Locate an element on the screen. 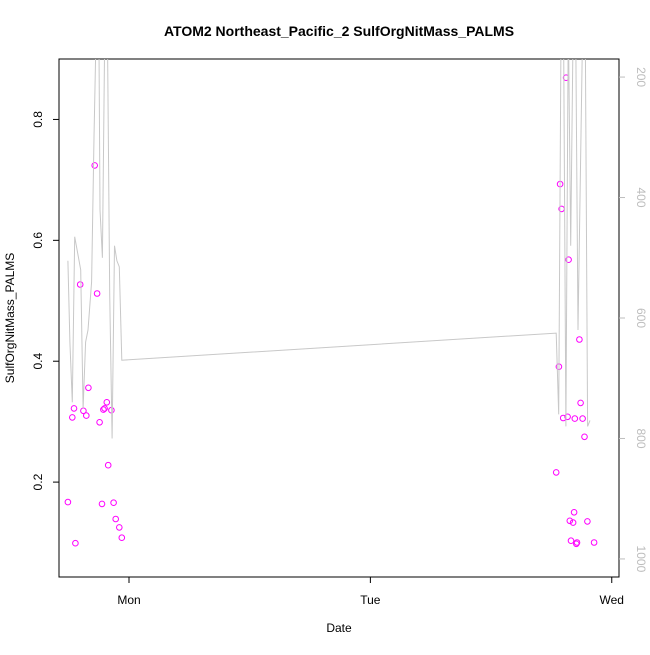  y-tick-label: 0.8 is located at coordinates (38, 119).